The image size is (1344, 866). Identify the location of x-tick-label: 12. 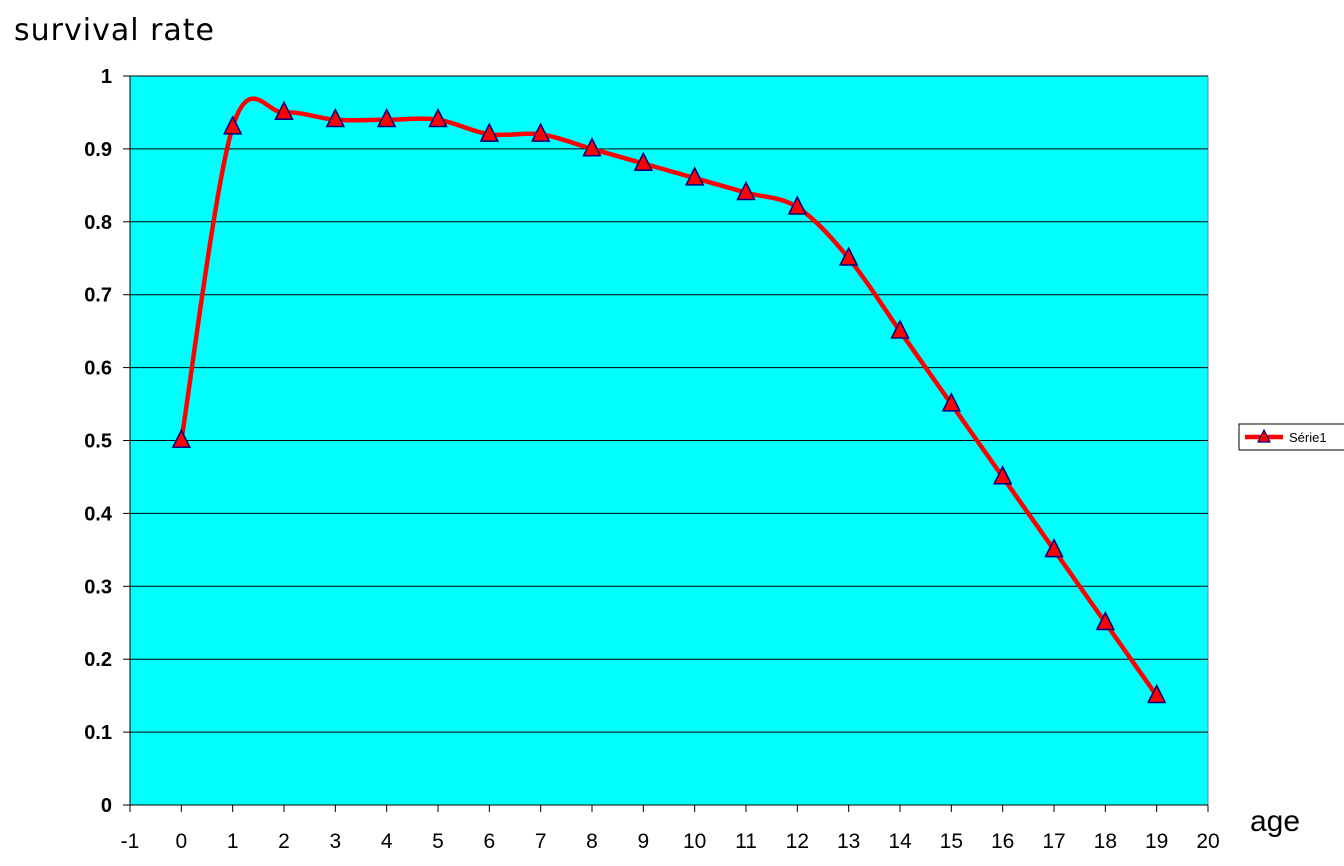
(797, 841).